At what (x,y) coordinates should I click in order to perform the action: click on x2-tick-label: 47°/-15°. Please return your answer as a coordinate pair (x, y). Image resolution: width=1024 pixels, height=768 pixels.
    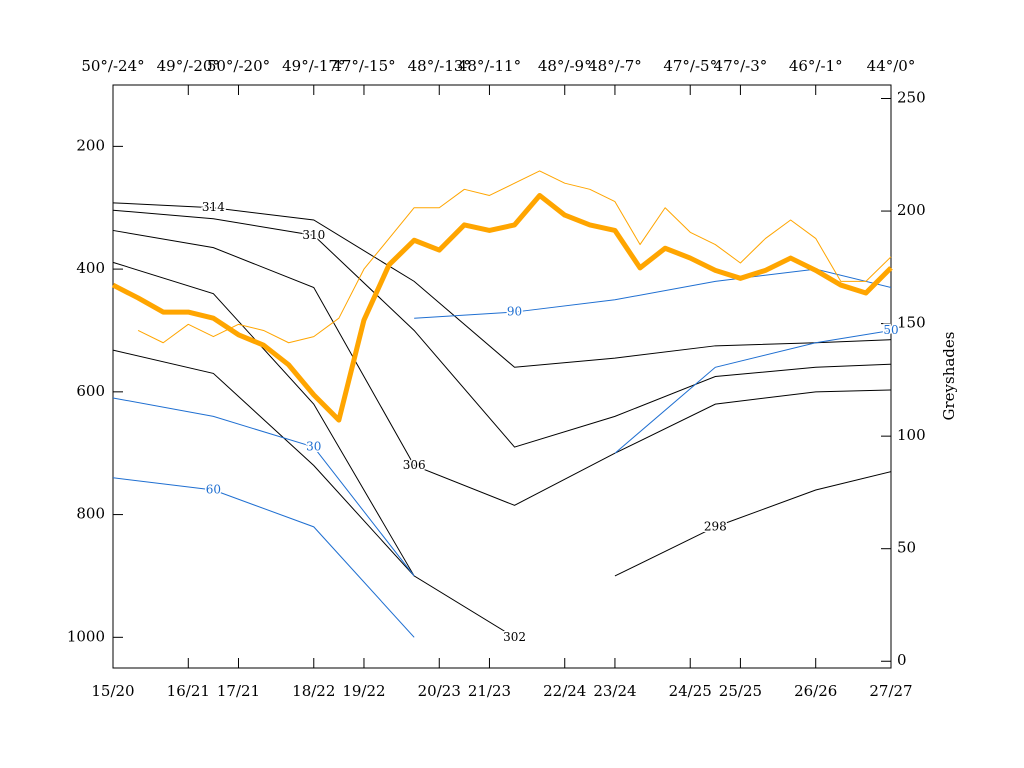
    Looking at the image, I should click on (363, 66).